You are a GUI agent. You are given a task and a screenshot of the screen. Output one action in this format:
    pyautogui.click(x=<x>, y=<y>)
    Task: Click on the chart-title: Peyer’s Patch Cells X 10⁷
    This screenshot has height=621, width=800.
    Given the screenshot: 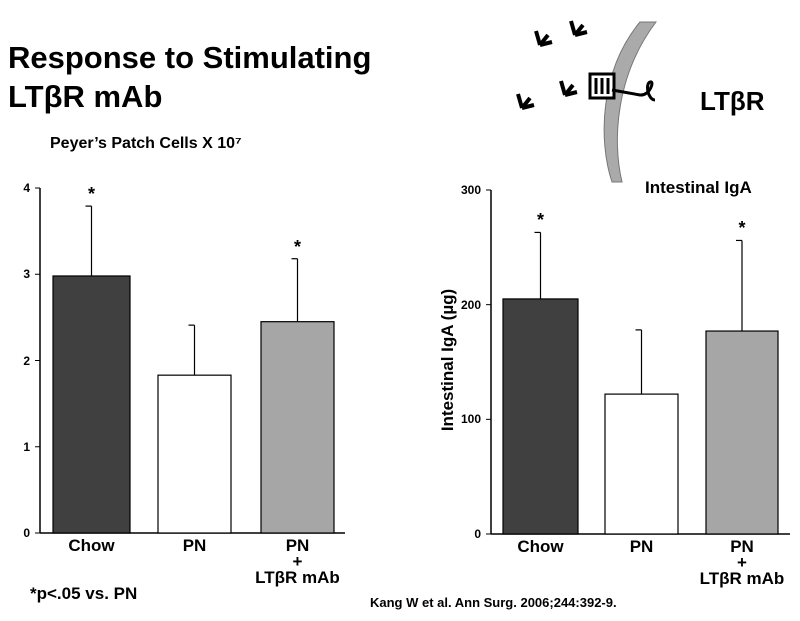 What is the action you would take?
    pyautogui.click(x=146, y=143)
    